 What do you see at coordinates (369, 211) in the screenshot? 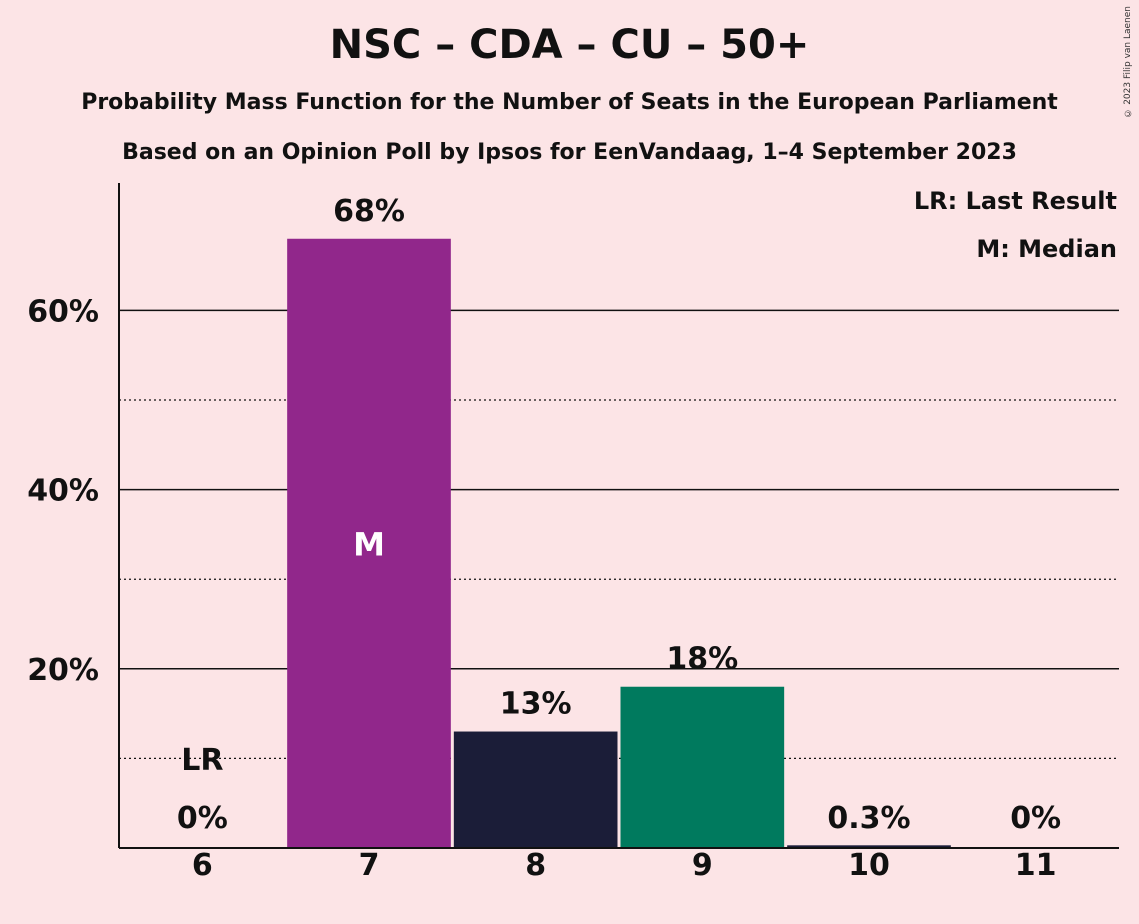
I see `data-label: 68%` at bounding box center [369, 211].